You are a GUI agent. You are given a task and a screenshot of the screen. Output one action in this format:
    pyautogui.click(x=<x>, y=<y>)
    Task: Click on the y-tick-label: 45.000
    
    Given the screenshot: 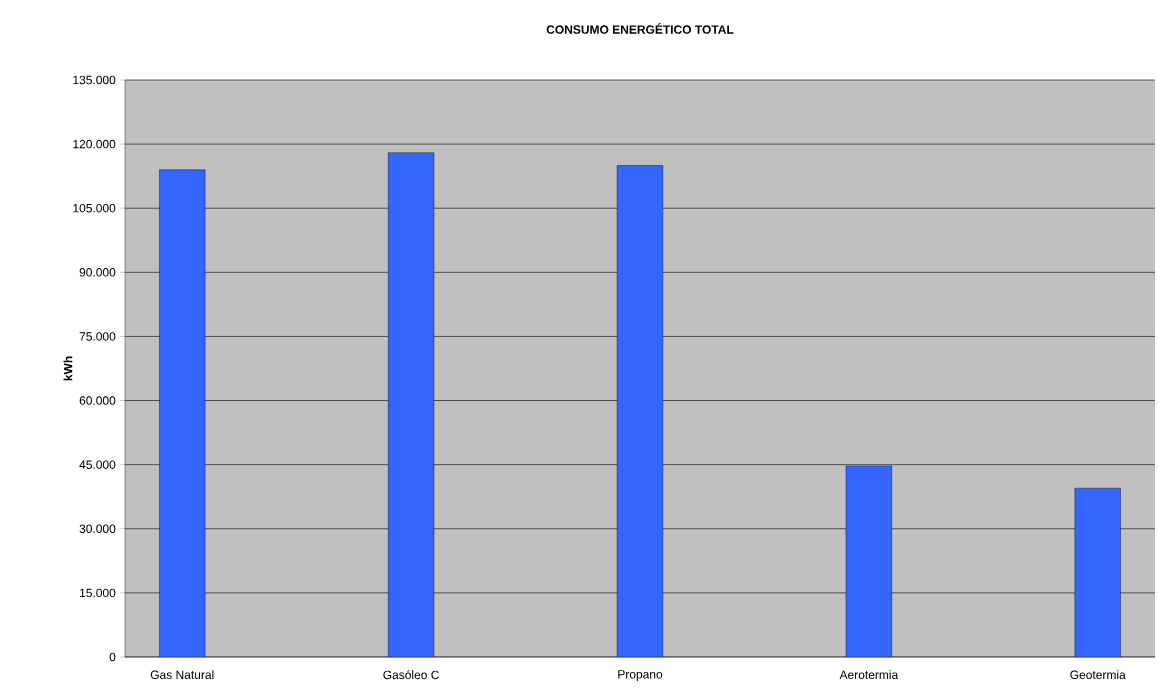 What is the action you would take?
    pyautogui.click(x=97, y=464)
    